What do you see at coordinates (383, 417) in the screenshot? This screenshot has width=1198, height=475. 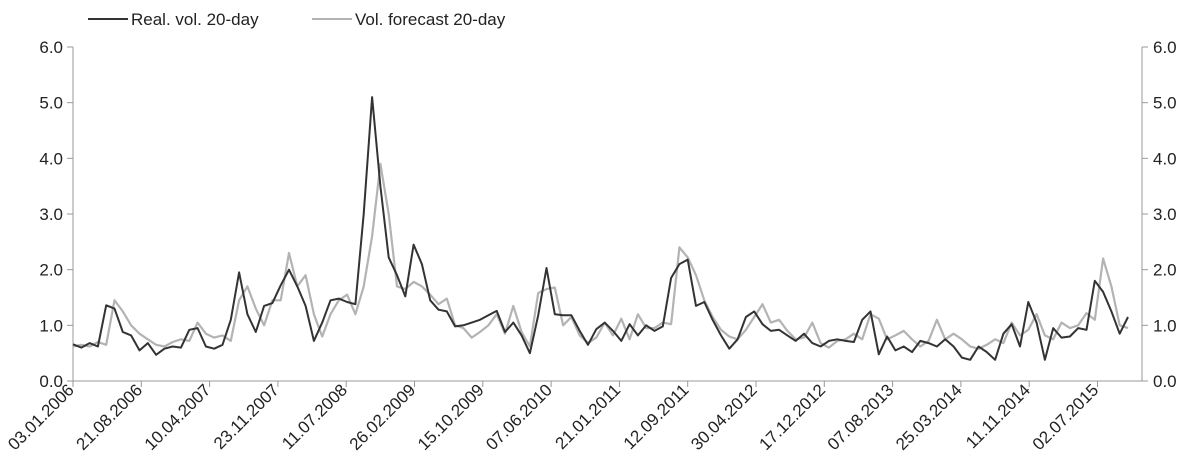 I see `x-tick-label: 26.02.2009` at bounding box center [383, 417].